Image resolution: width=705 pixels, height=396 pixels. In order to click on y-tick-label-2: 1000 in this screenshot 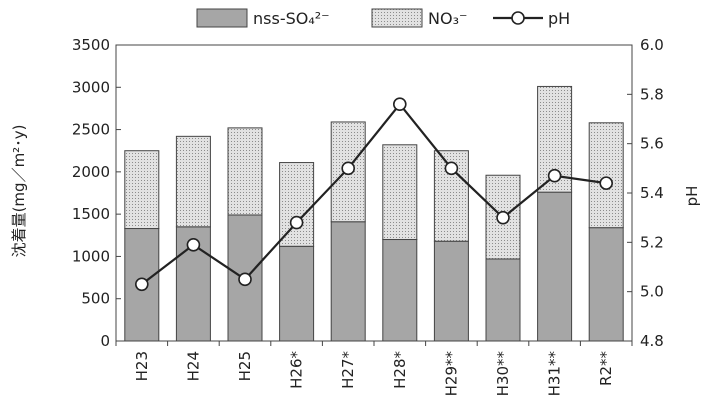, I will do `click(91, 256)`.